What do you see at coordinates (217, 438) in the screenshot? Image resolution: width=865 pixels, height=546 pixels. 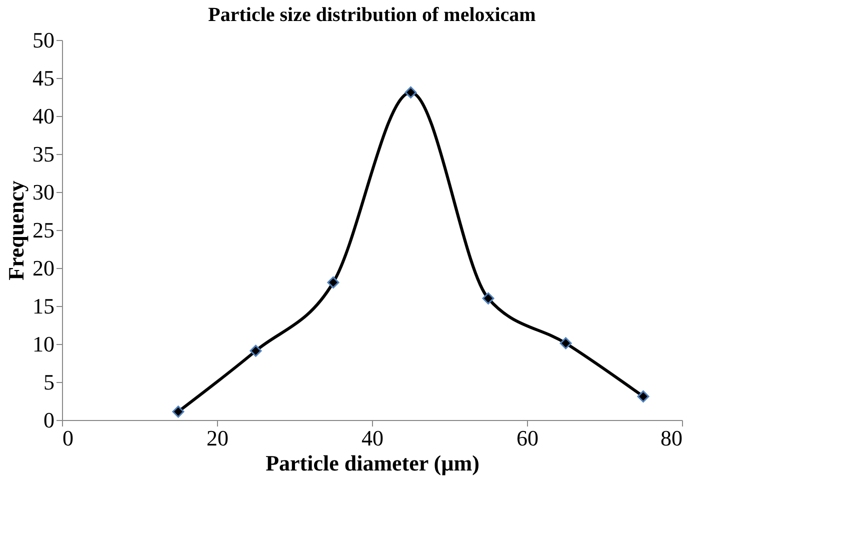 I see `x-tick-label: 20` at bounding box center [217, 438].